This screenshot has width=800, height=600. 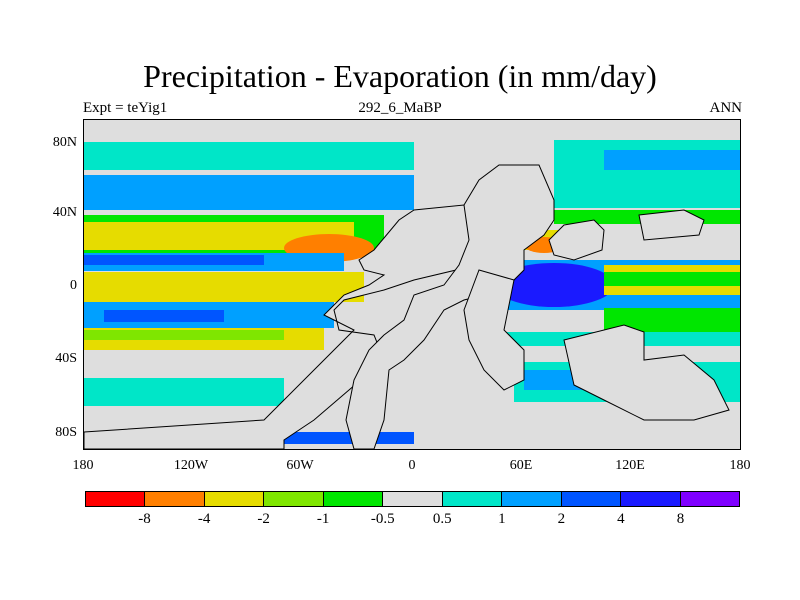 I want to click on colorbar, so click(x=412, y=499).